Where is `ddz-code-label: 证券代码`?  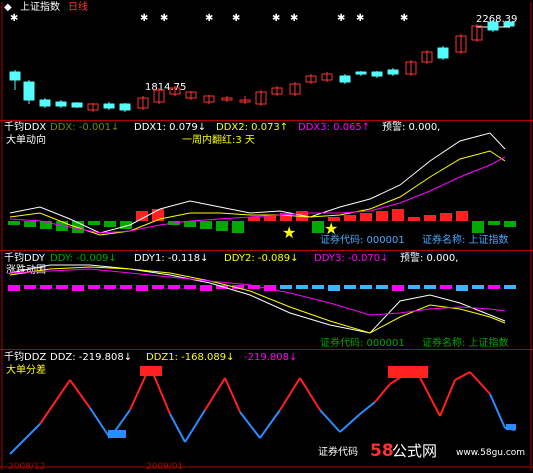 ddz-code-label: 证券代码 is located at coordinates (338, 452).